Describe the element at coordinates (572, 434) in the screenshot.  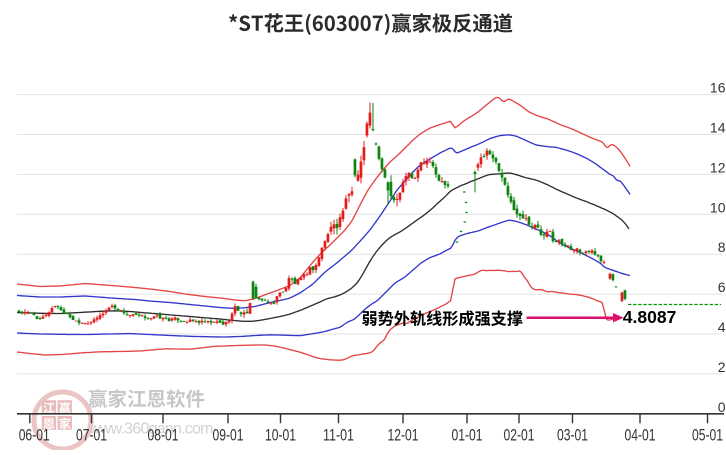
I see `svg-text: 03-01` at that location.